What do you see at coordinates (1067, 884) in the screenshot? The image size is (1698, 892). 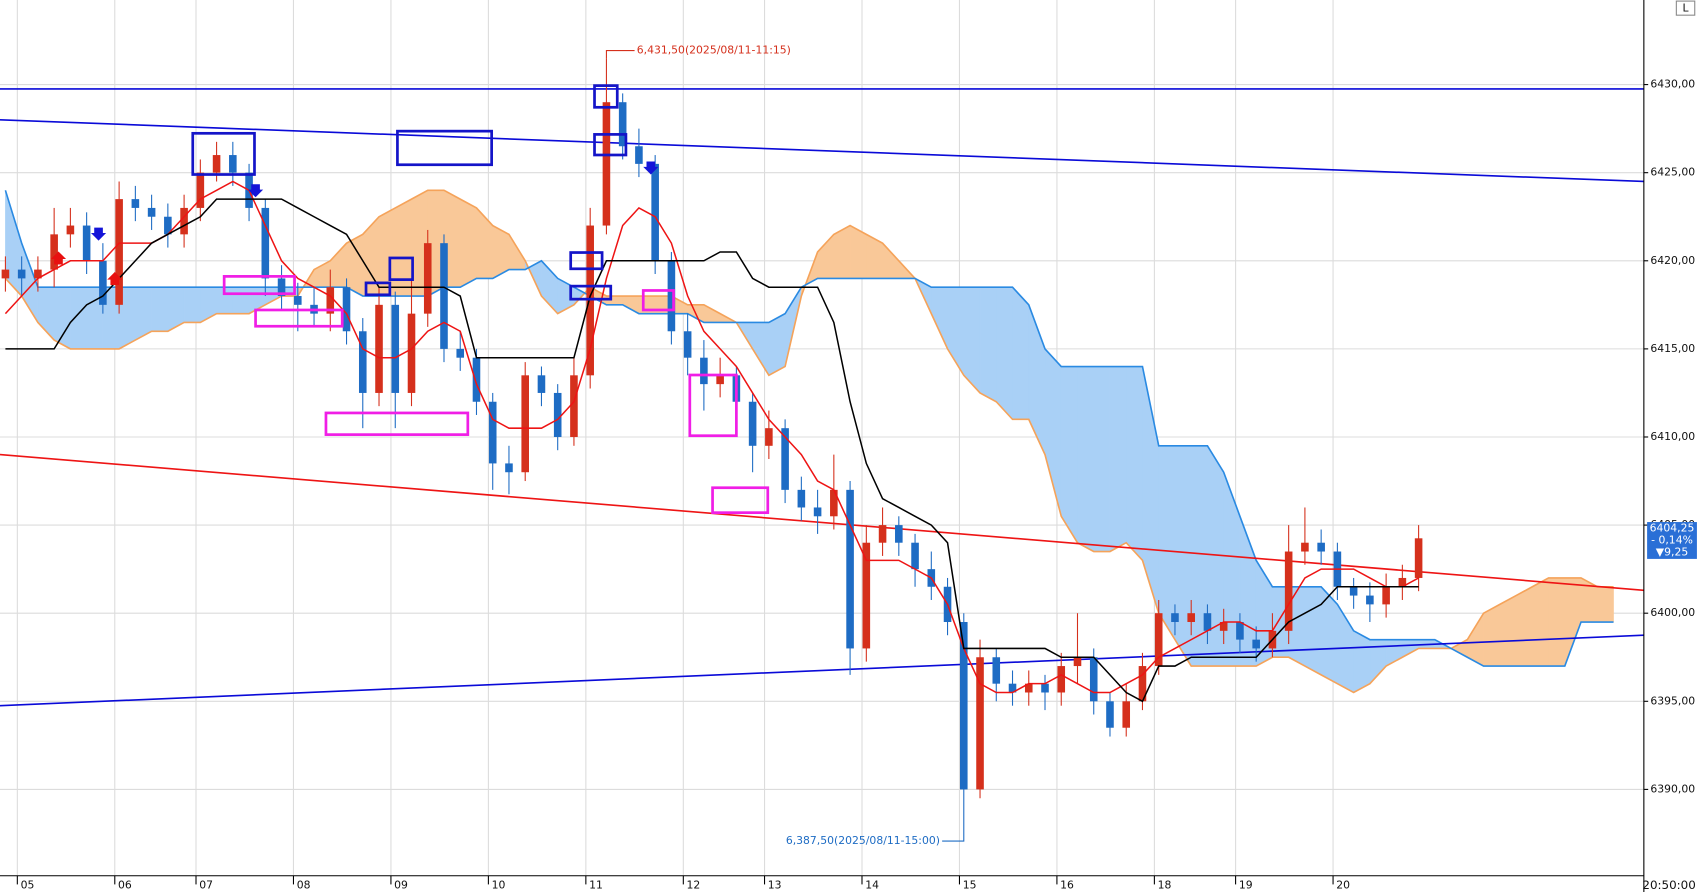 I see `x-tick-label: 16` at bounding box center [1067, 884].